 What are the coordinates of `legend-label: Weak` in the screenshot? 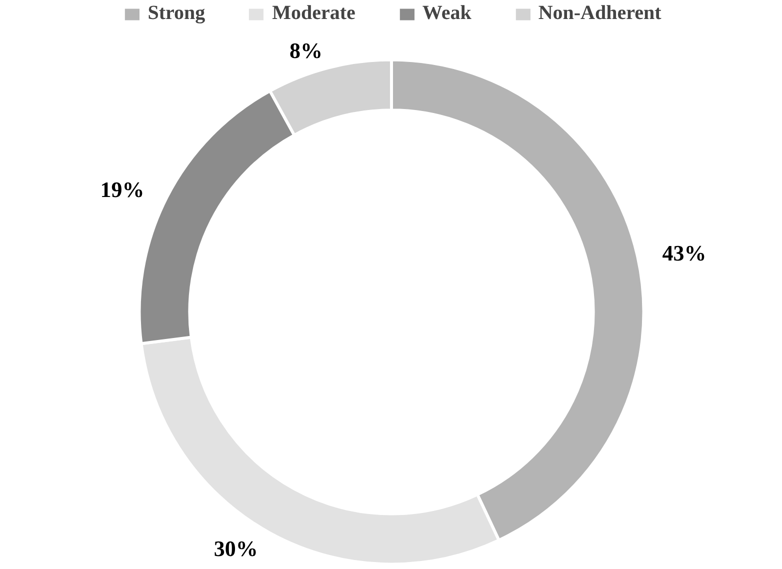 It's located at (447, 13).